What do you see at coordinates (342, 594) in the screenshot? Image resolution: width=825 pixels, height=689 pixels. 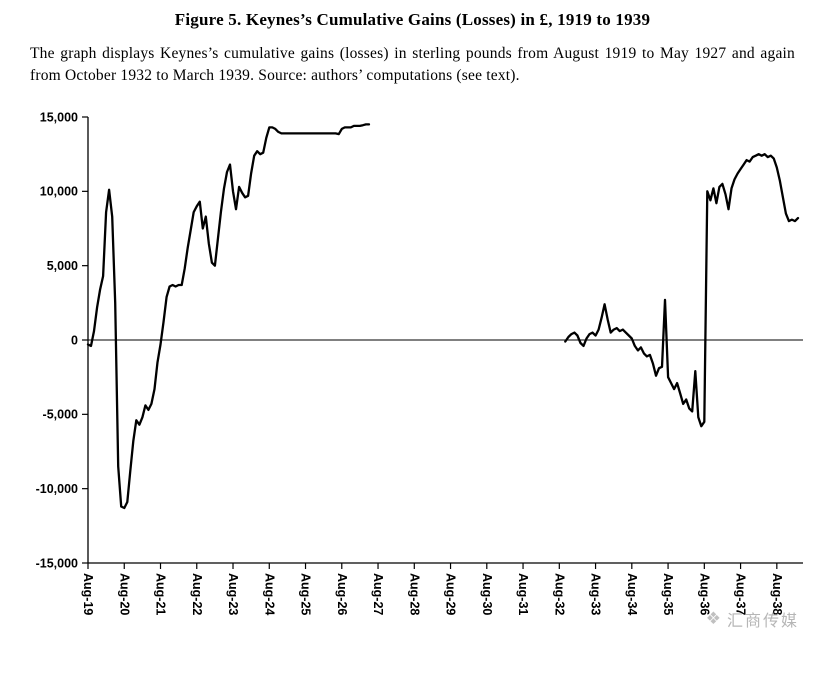 I see `x-tick-label: Aug-26` at bounding box center [342, 594].